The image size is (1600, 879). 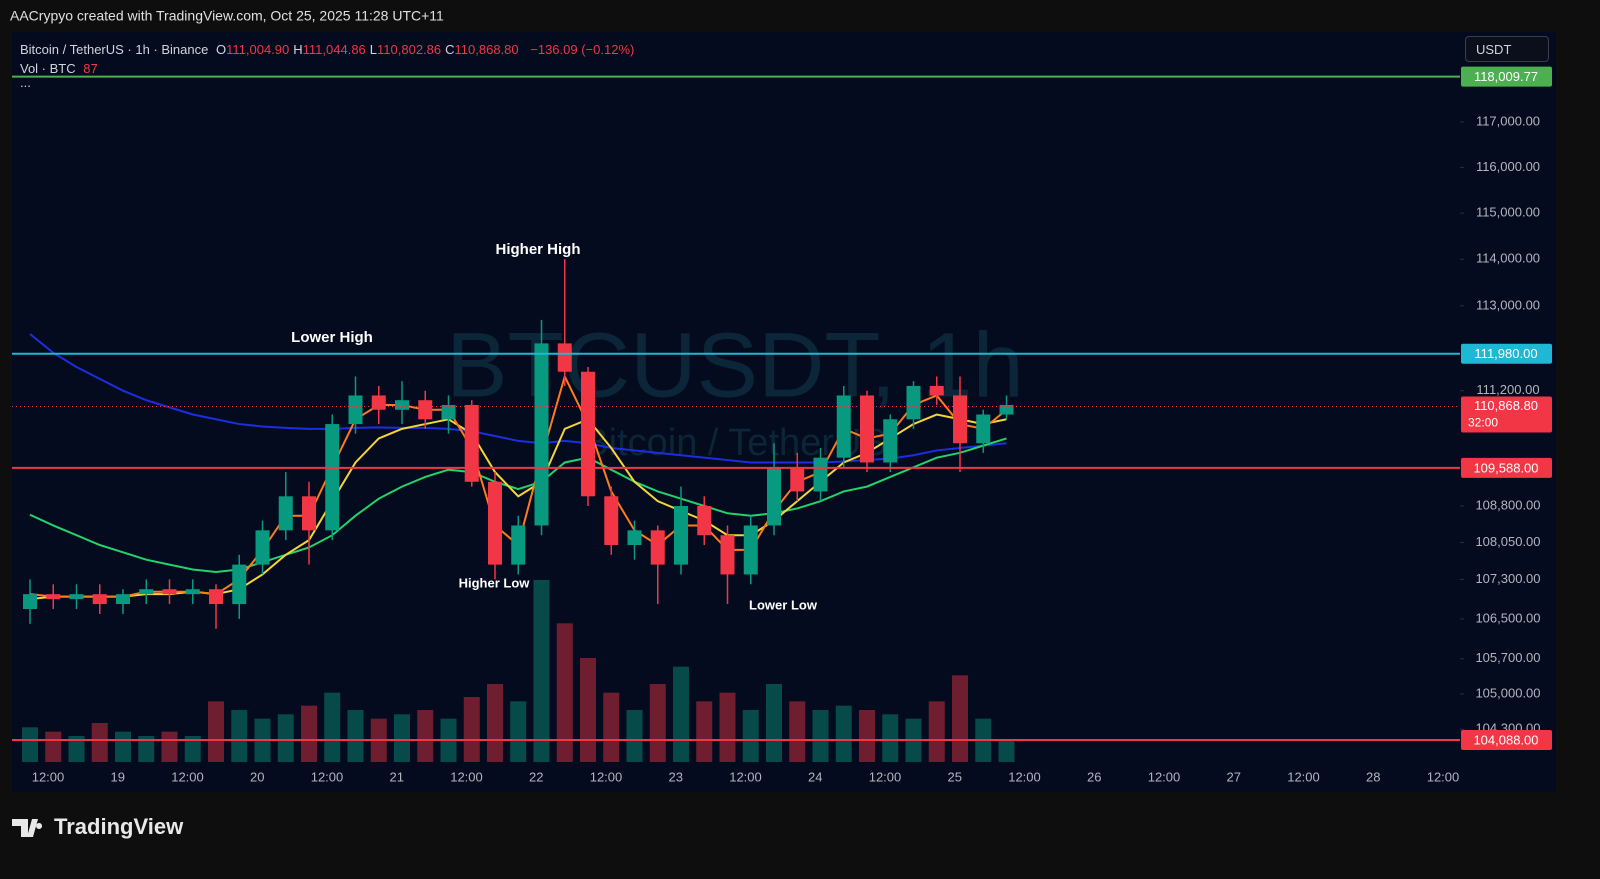 What do you see at coordinates (582, 49) in the screenshot?
I see `change: −136.09 (−0.12%)` at bounding box center [582, 49].